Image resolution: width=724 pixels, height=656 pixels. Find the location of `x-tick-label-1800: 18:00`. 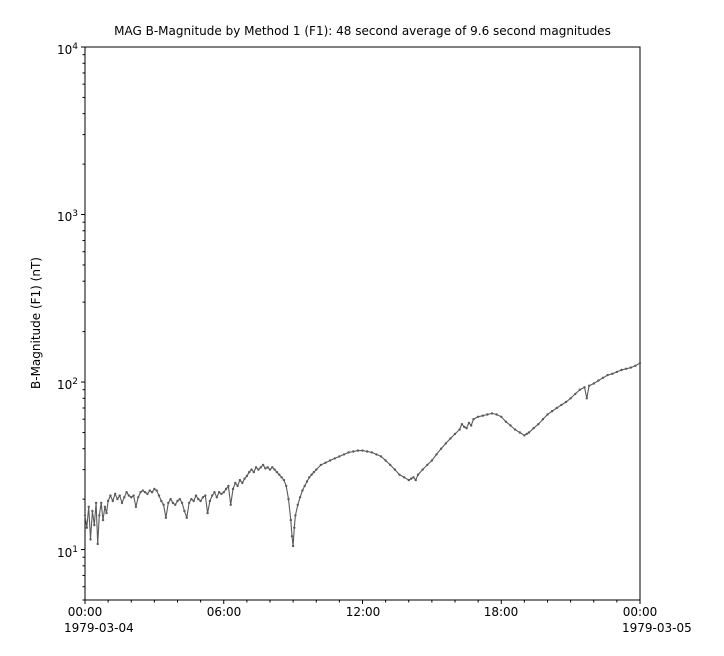

x-tick-label-1800: 18:00 is located at coordinates (501, 612).